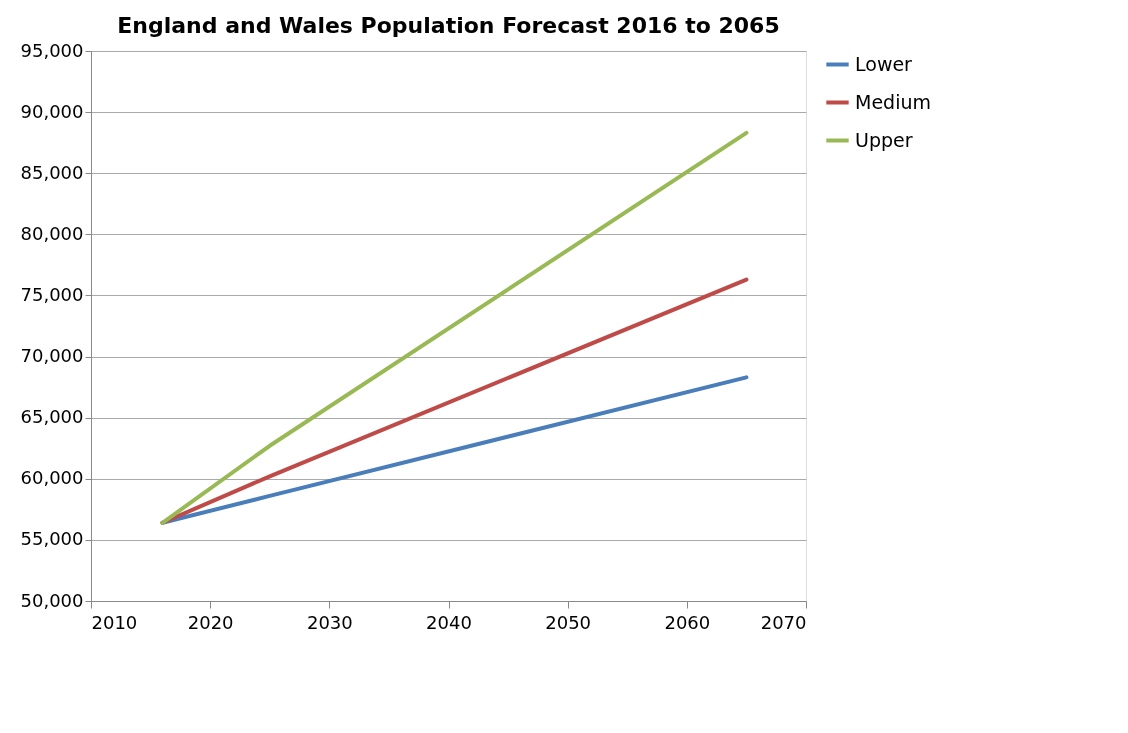 The height and width of the screenshot is (733, 1128). Describe the element at coordinates (783, 622) in the screenshot. I see `x-tick-label: 2070` at that location.